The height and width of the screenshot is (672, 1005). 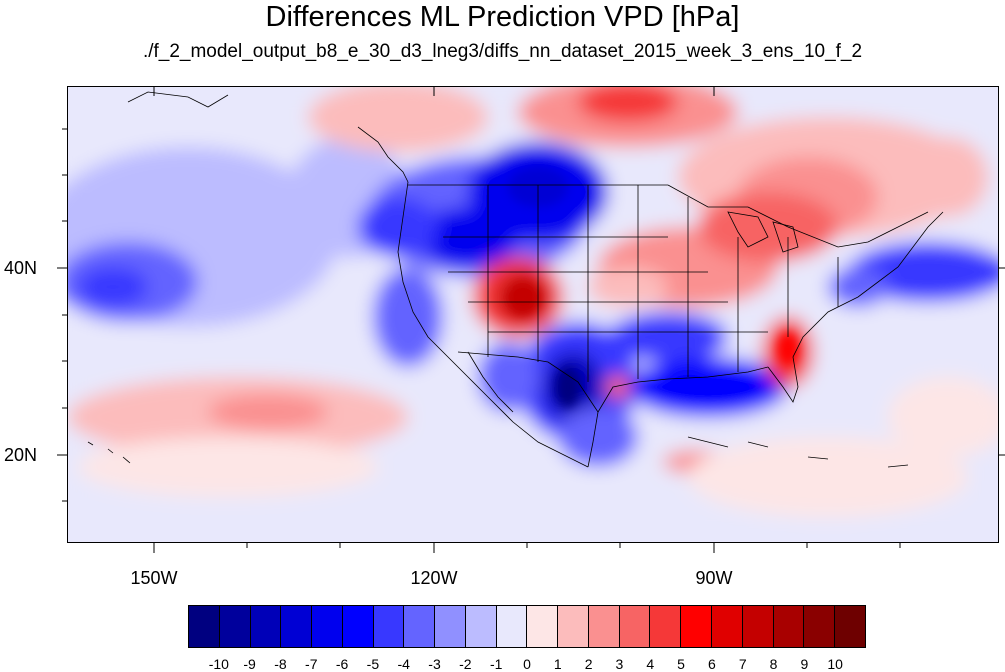 What do you see at coordinates (280, 664) in the screenshot?
I see `colorbar-label: -8` at bounding box center [280, 664].